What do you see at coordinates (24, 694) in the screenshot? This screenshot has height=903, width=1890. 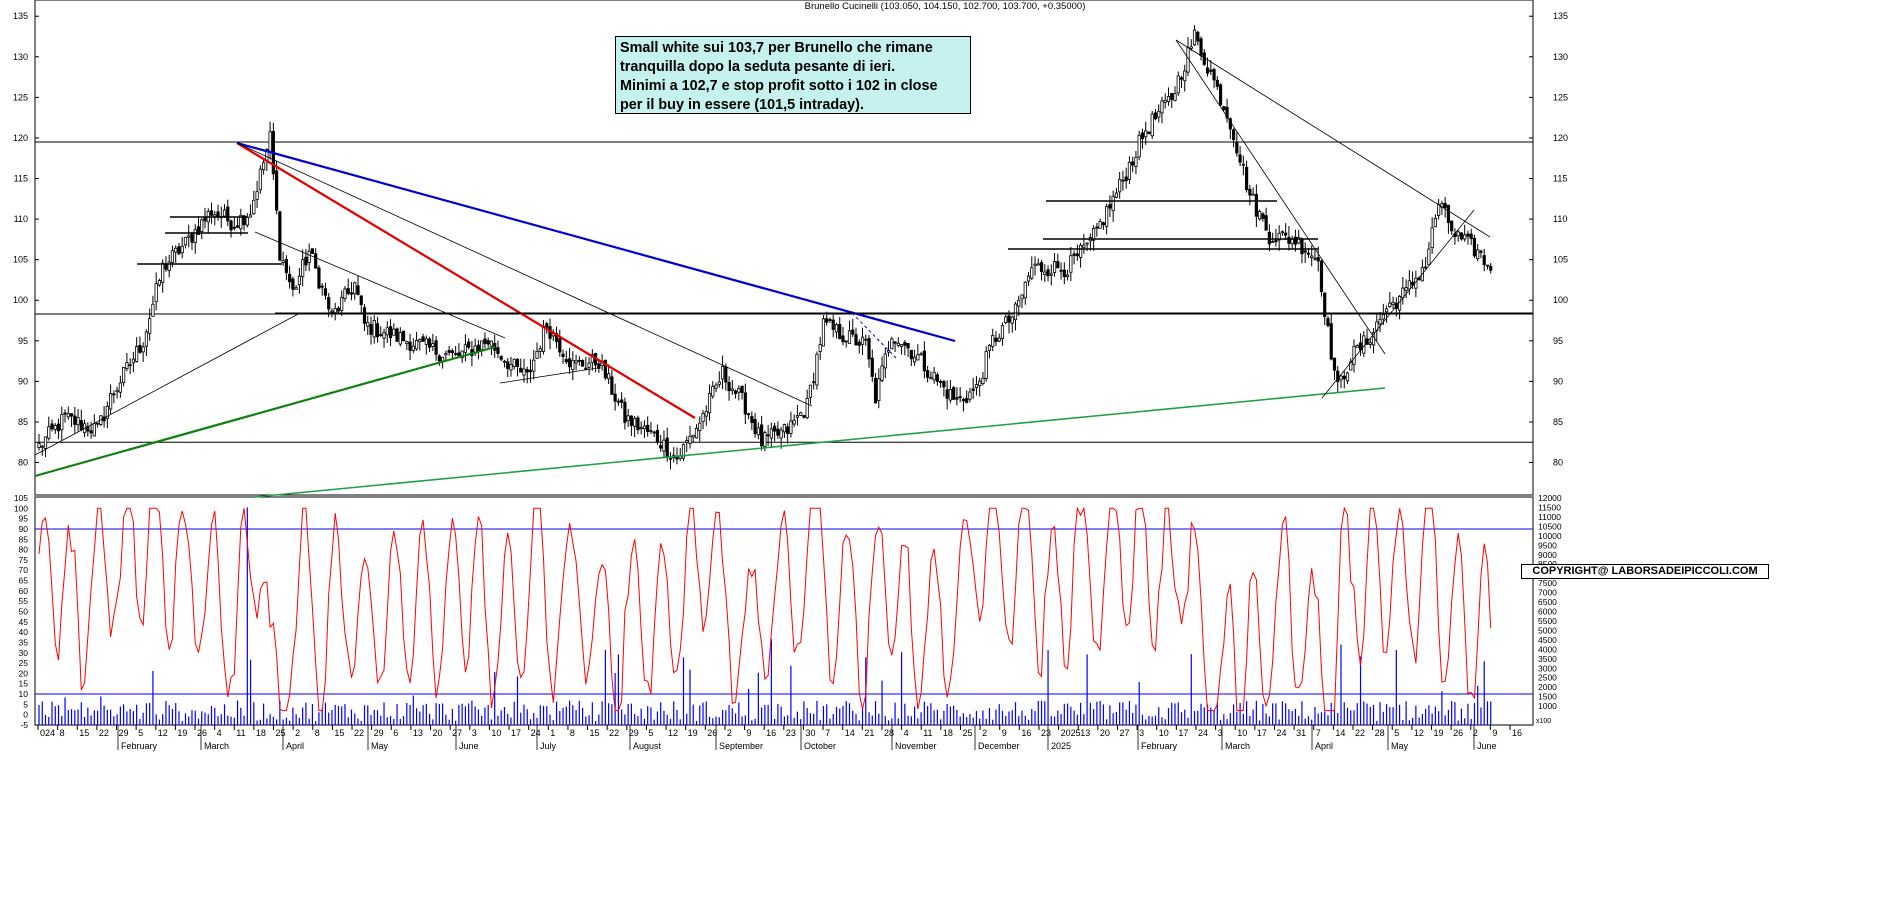 I see `oscillator-tick: 10` at bounding box center [24, 694].